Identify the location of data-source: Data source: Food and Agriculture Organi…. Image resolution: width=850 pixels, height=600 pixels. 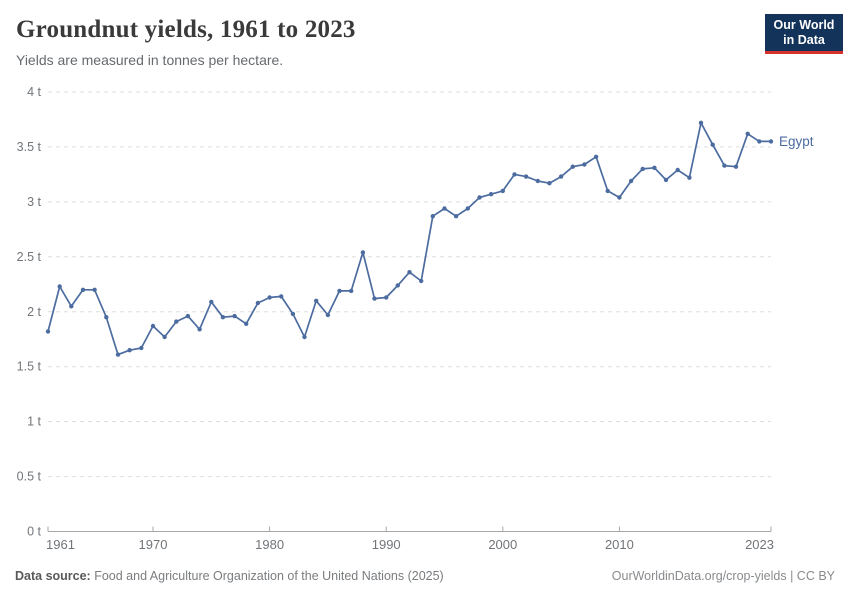
(229, 576).